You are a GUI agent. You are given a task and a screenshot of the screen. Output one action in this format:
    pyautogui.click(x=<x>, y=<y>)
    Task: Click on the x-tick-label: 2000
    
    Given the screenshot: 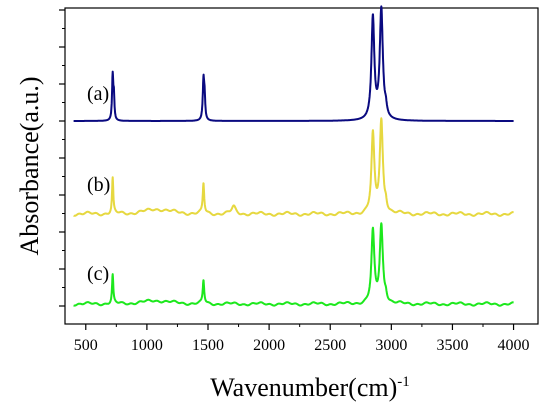 What is the action you would take?
    pyautogui.click(x=269, y=345)
    